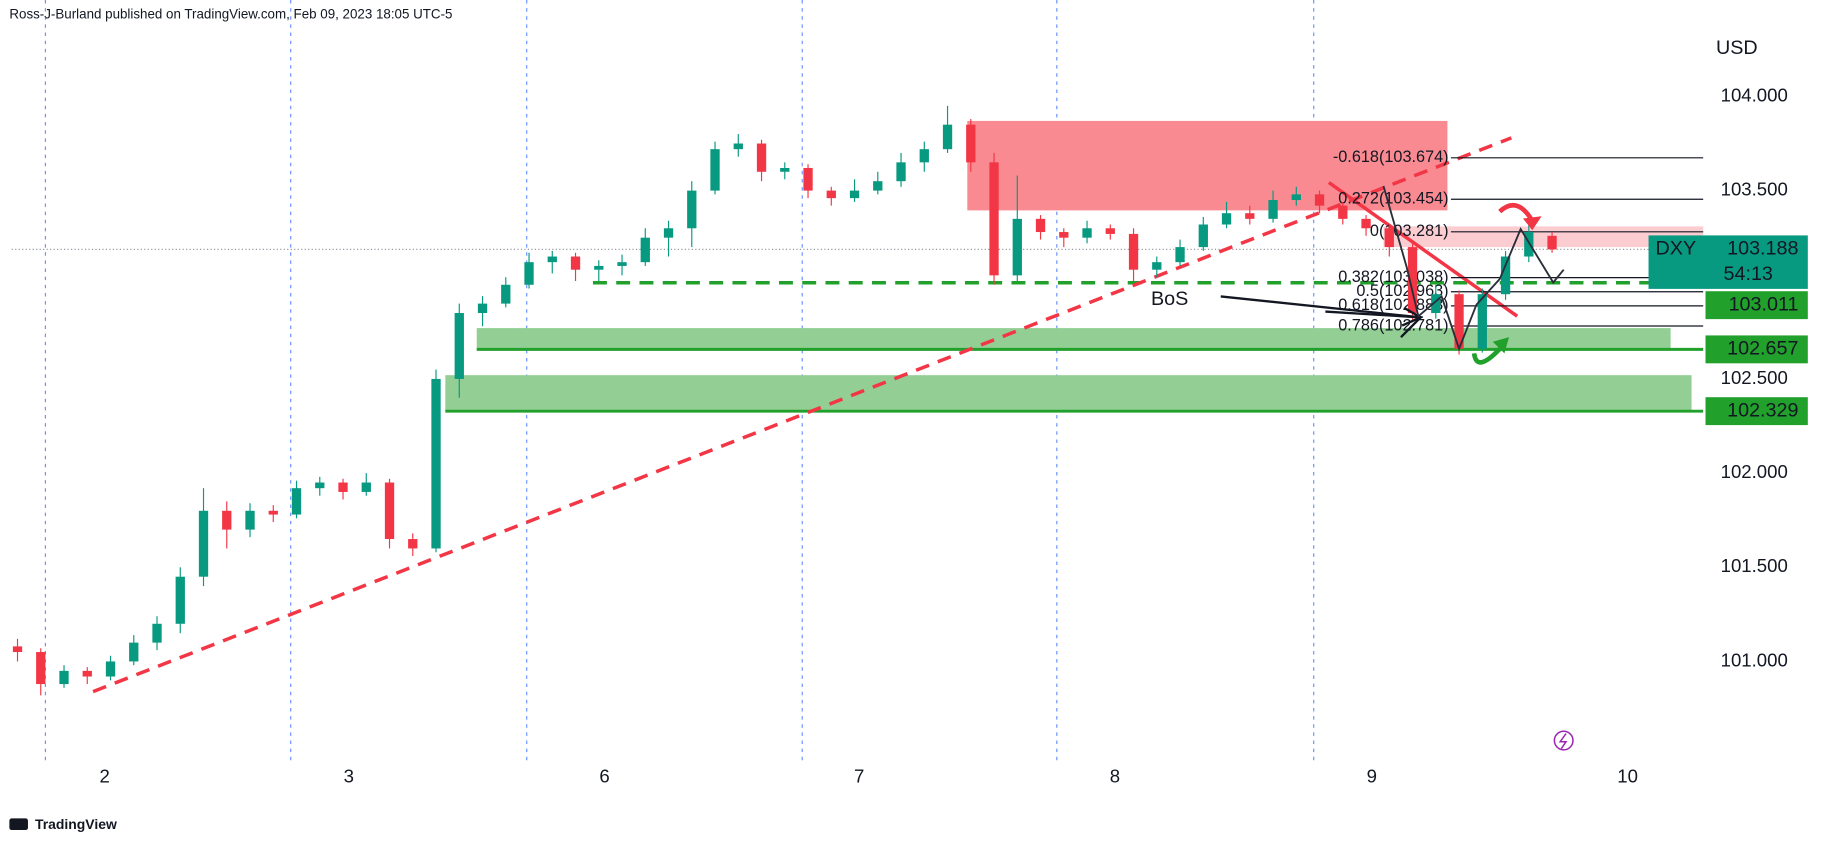 This screenshot has width=1823, height=844. What do you see at coordinates (1320, 307) in the screenshot?
I see `bos-arrow` at bounding box center [1320, 307].